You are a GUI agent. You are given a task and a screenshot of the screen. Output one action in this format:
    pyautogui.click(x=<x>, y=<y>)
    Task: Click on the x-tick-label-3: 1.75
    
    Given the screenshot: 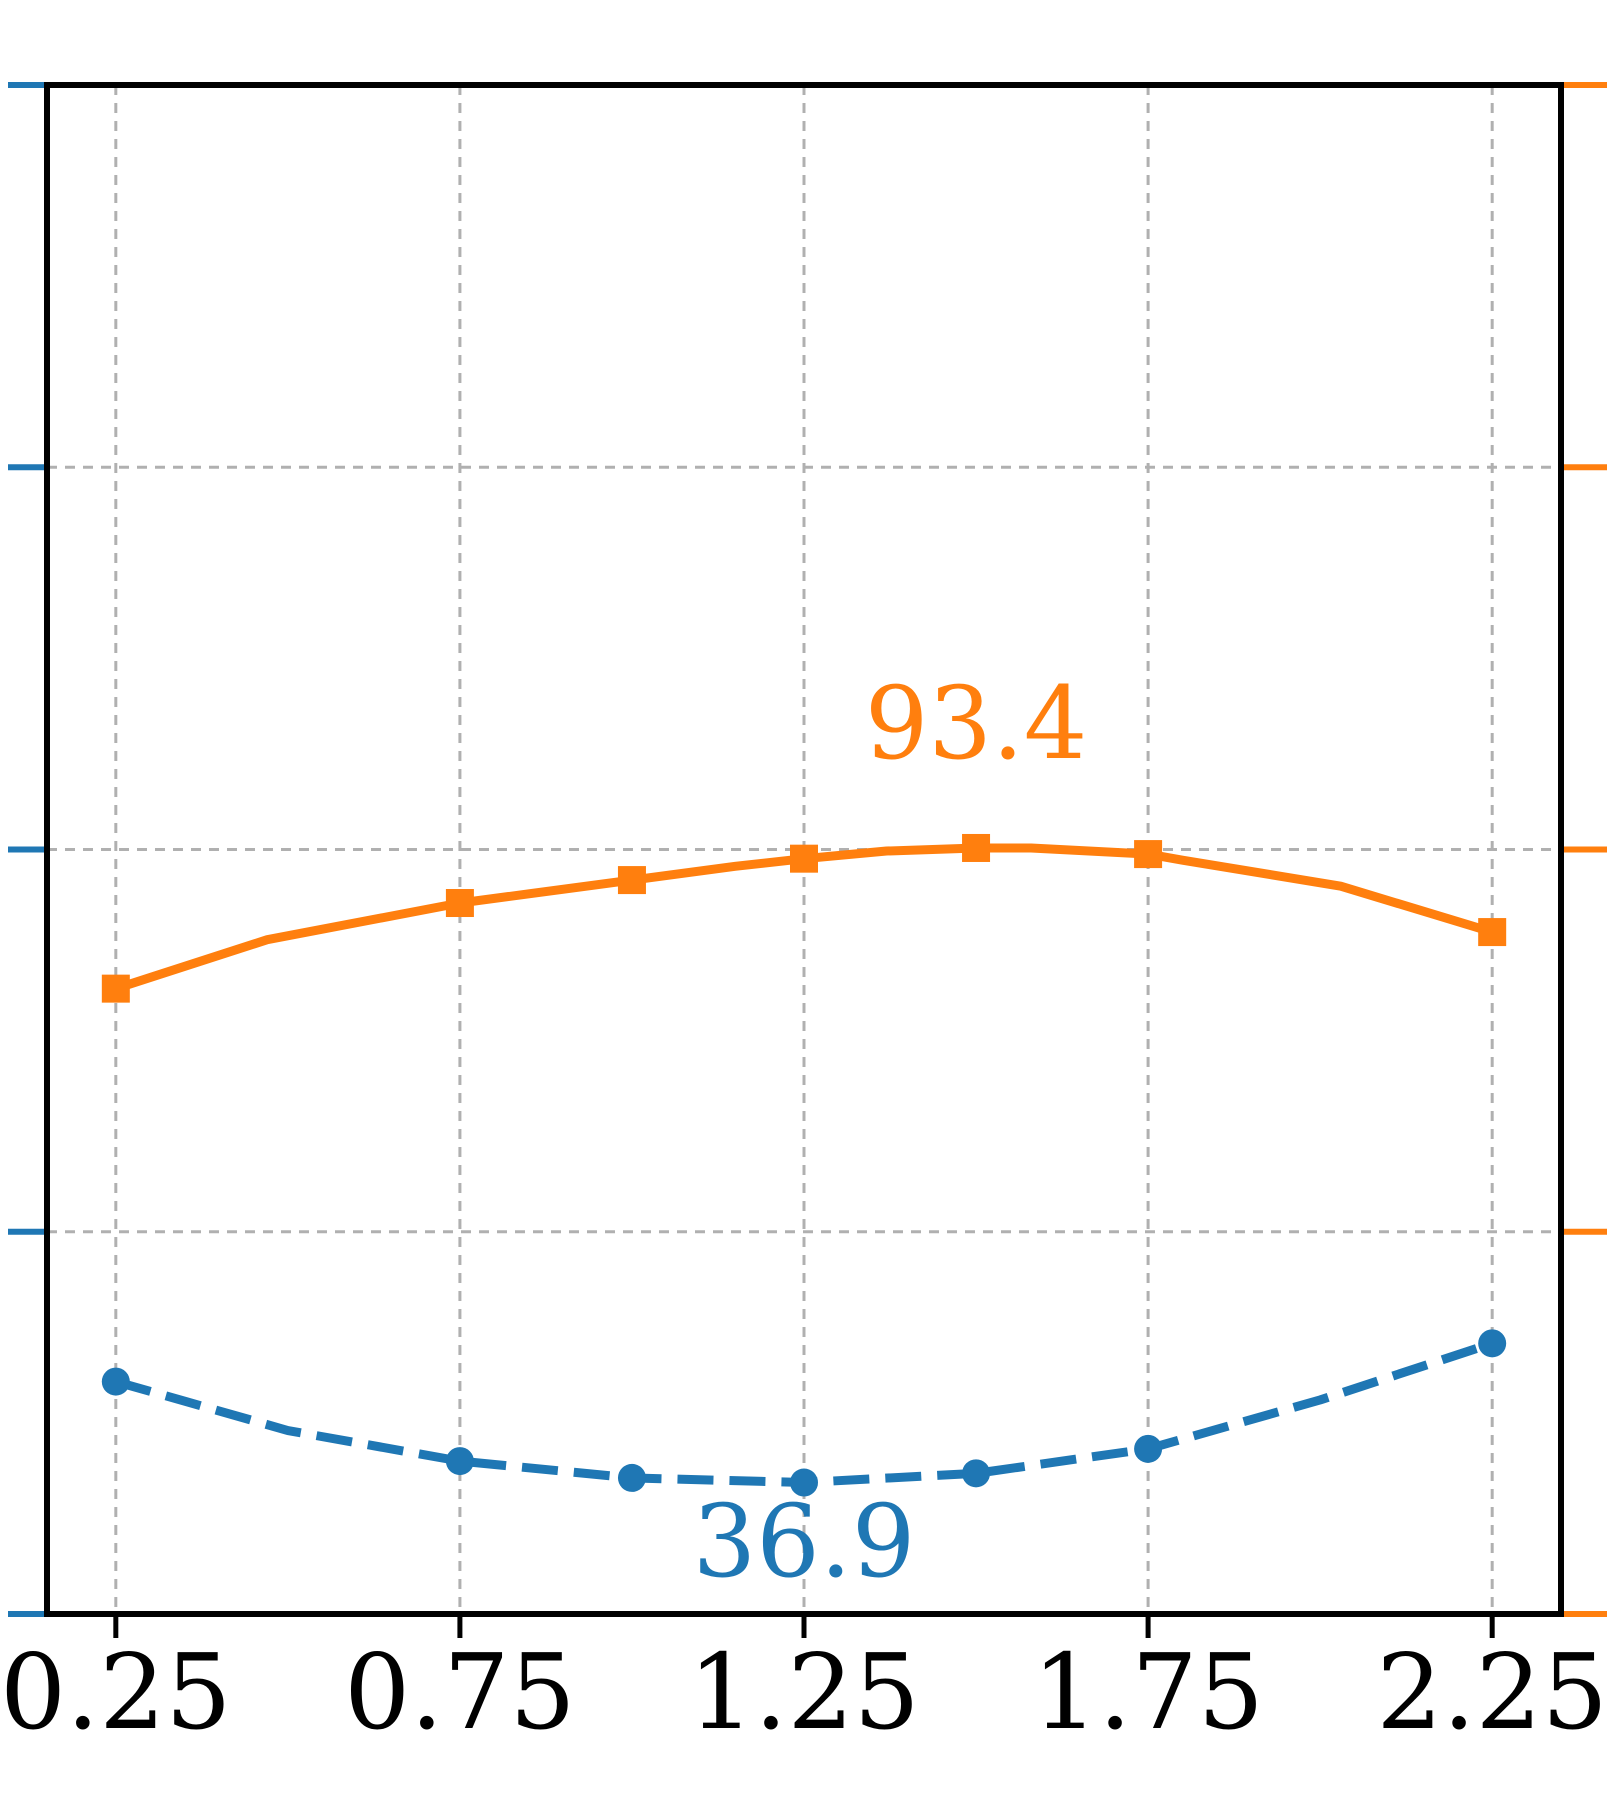 What is the action you would take?
    pyautogui.click(x=1148, y=1692)
    